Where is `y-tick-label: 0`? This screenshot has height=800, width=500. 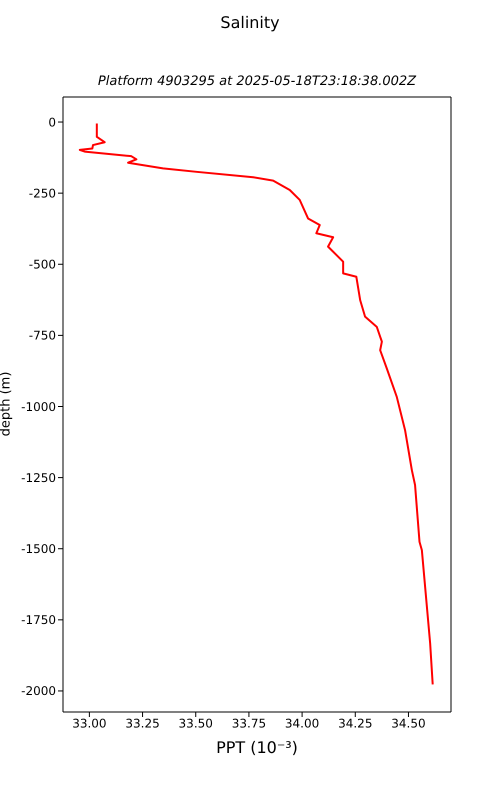
y-tick-label: 0 is located at coordinates (52, 122).